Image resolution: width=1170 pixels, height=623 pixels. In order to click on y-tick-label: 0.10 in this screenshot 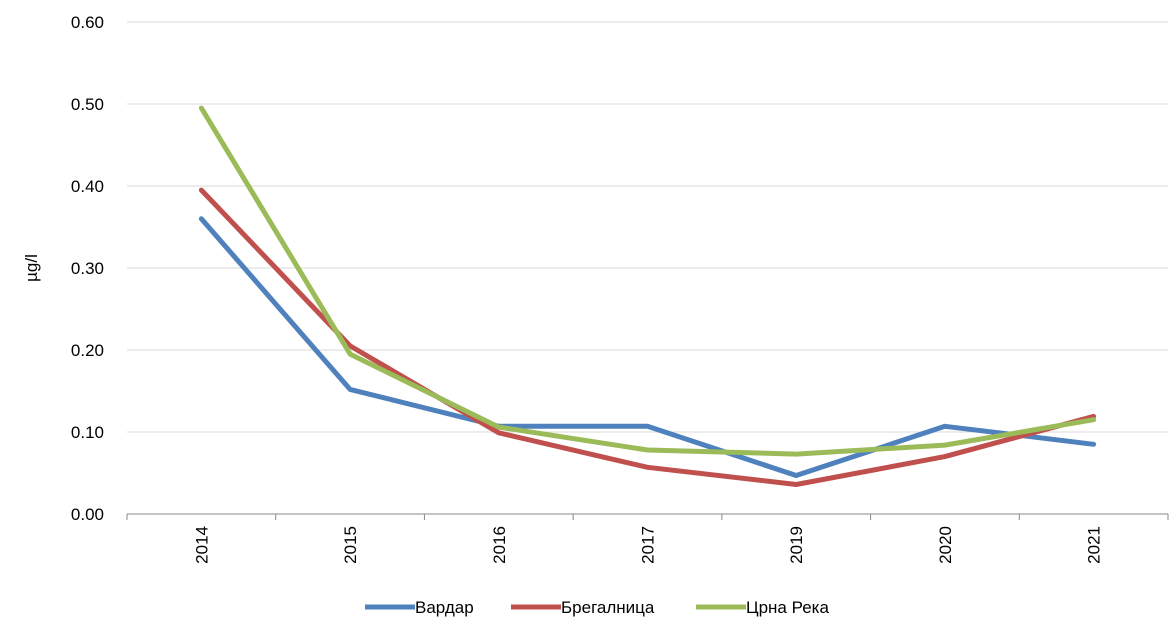, I will do `click(87, 432)`.